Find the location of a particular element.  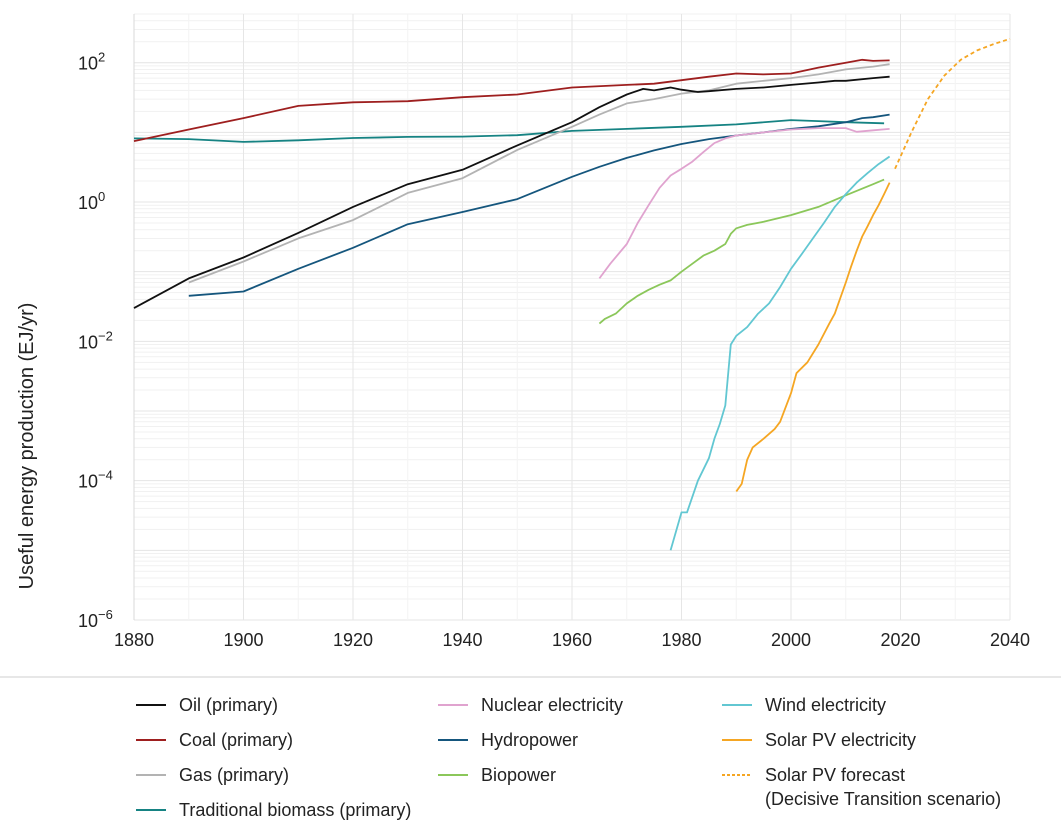

y-axis-title: Useful energy production (EJ/yr) is located at coordinates (27, 446).